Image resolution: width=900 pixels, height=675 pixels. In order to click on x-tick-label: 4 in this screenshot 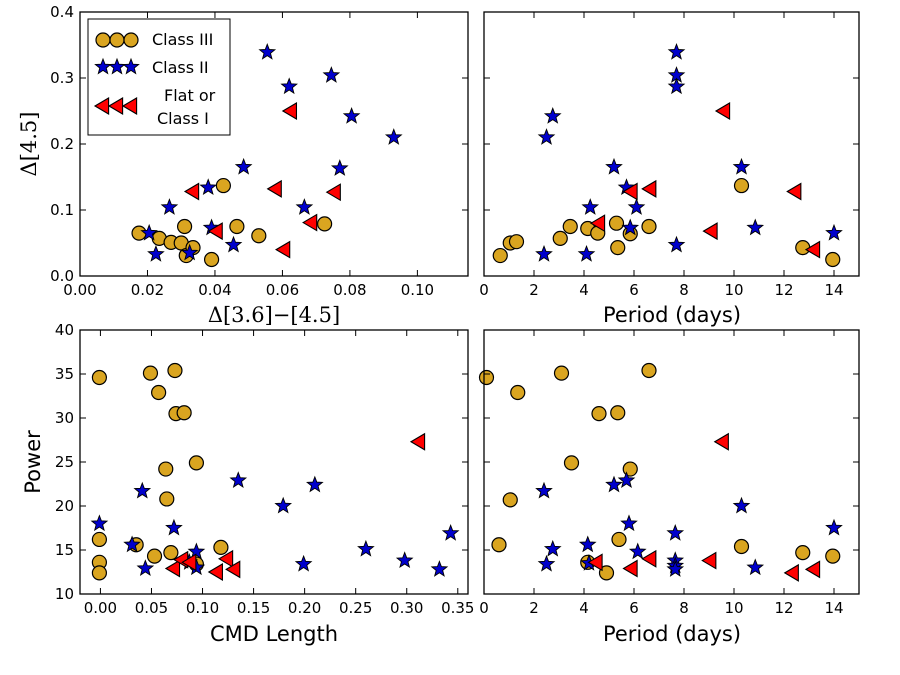, I will do `click(584, 290)`.